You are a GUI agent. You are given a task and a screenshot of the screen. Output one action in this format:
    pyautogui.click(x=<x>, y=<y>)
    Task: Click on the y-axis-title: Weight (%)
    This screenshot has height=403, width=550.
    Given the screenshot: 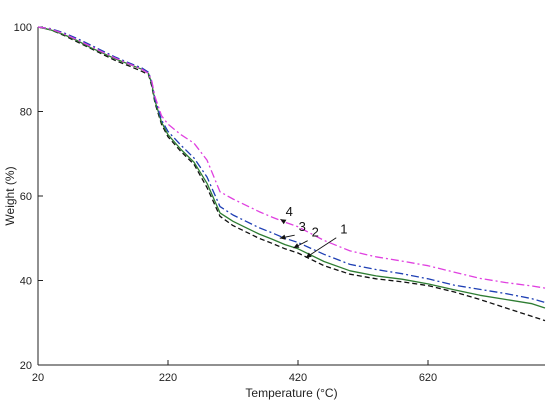 What is the action you would take?
    pyautogui.click(x=10, y=195)
    